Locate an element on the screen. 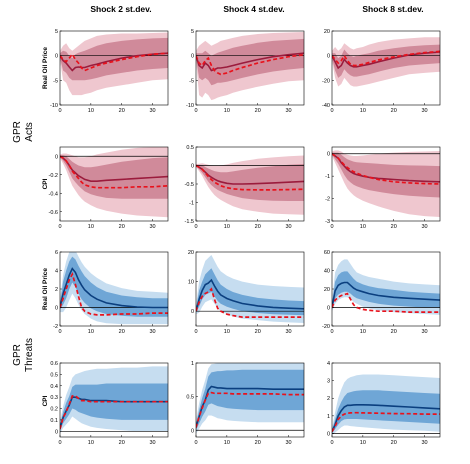  row-ylabel-acts-cpi: CPI is located at coordinates (45, 183).